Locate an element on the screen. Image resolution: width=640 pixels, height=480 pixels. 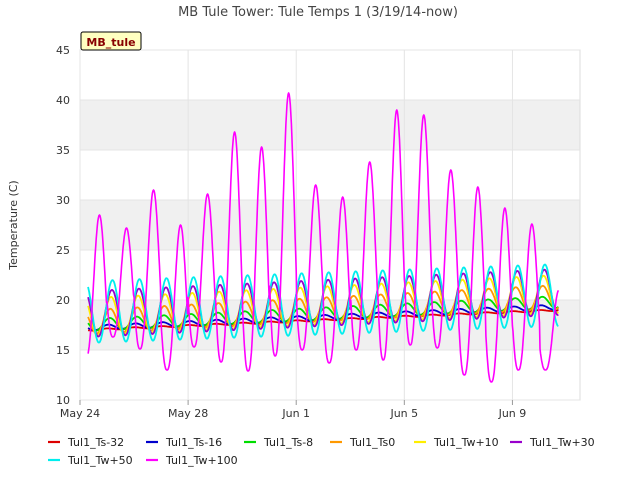
site-label-badge: MB_tule is located at coordinates (111, 41).